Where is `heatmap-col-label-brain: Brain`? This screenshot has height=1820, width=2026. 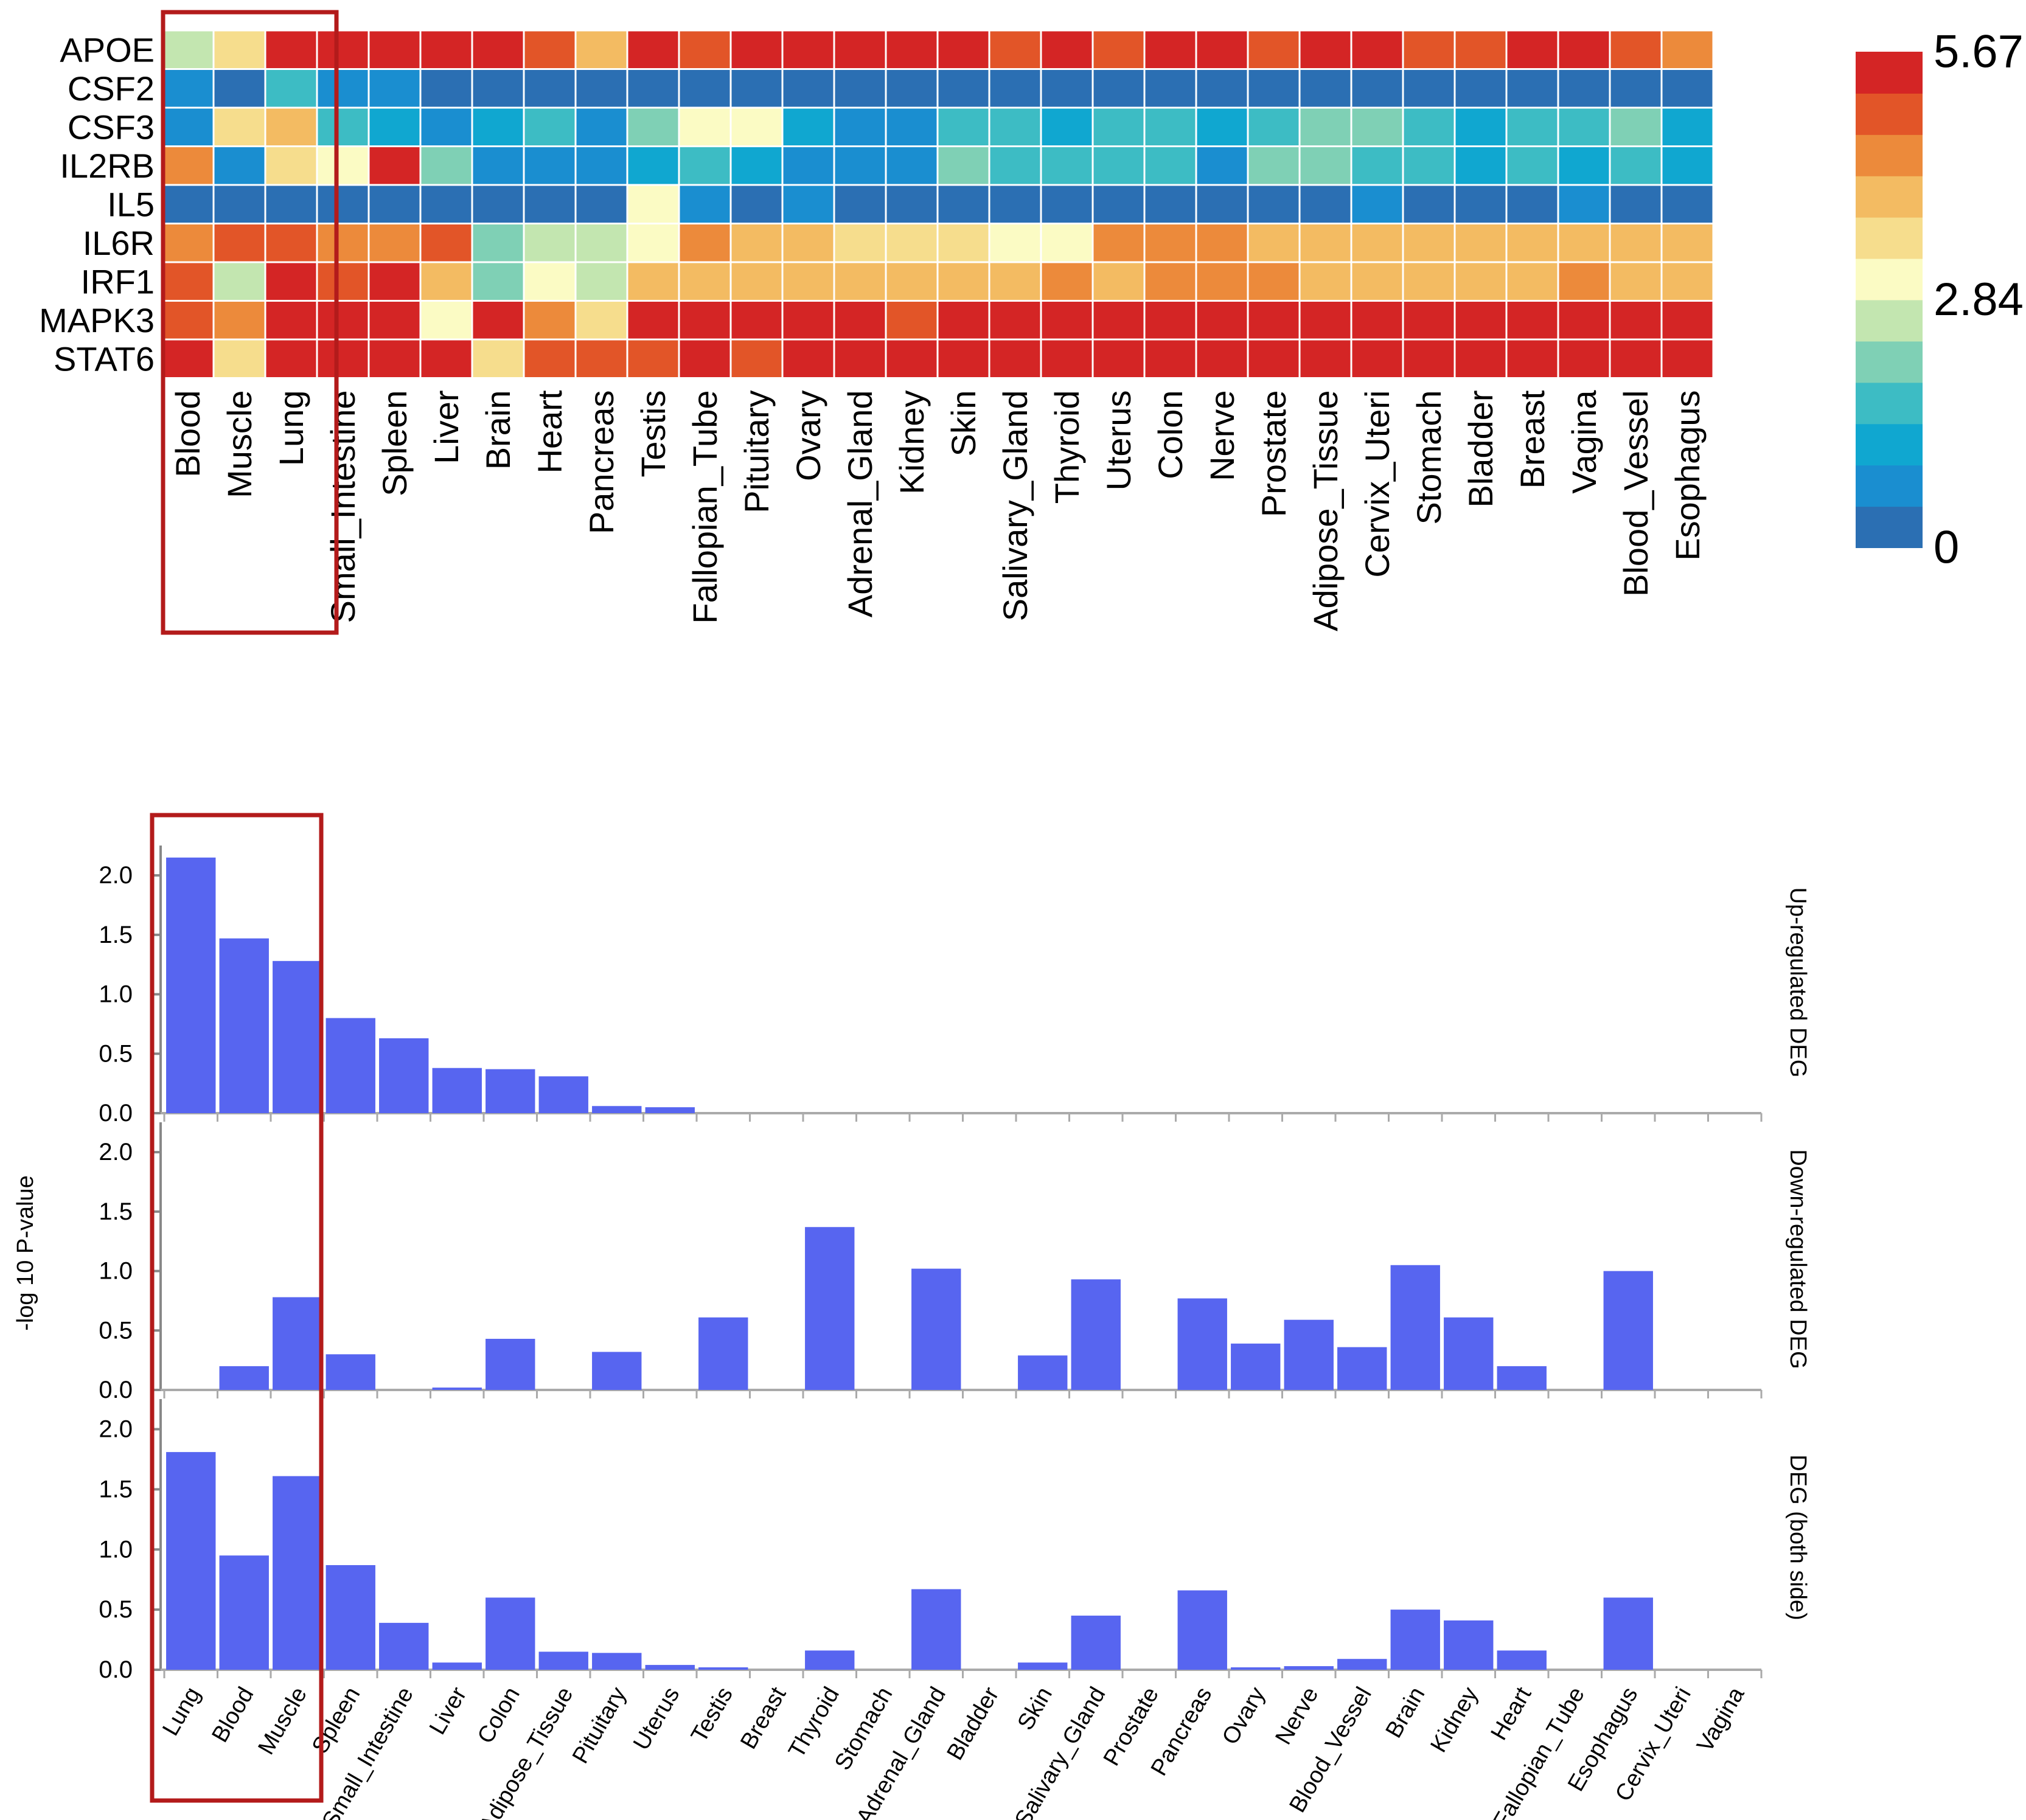
heatmap-col-label-brain: Brain is located at coordinates (498, 430).